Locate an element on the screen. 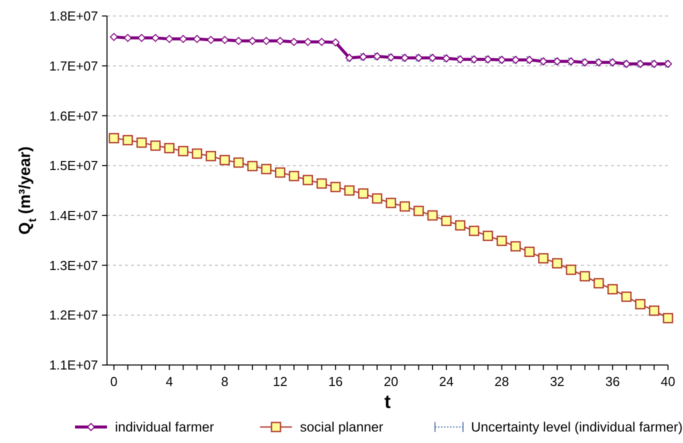  x-tick-label: 28 is located at coordinates (502, 381).